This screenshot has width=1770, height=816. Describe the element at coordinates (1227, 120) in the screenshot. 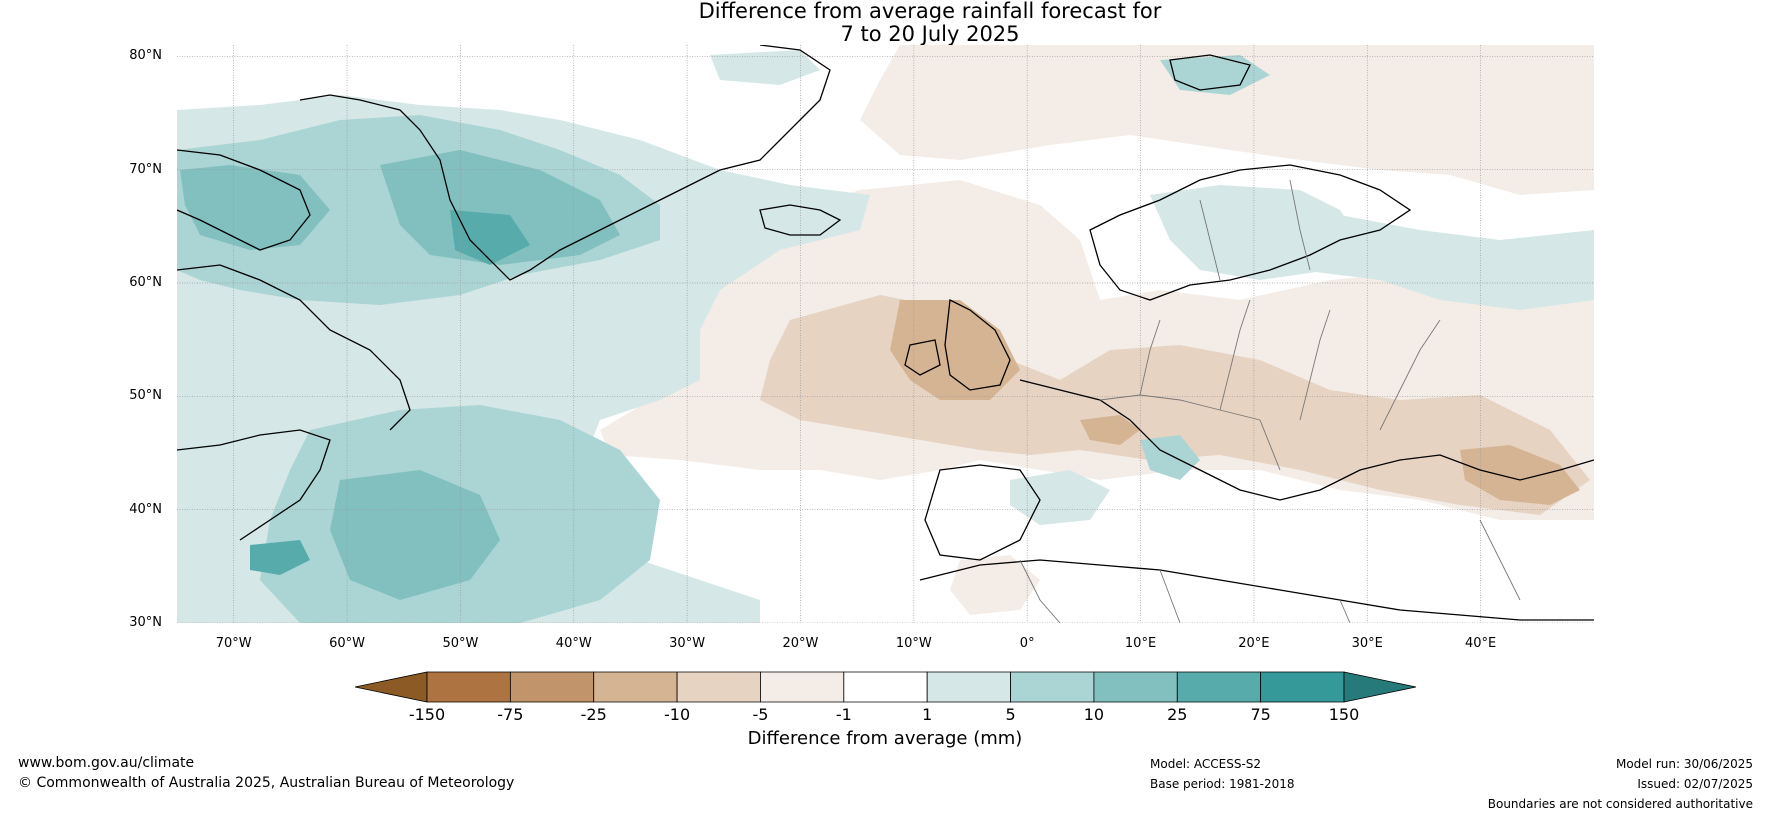

I see `dry-region-arctic-east` at that location.